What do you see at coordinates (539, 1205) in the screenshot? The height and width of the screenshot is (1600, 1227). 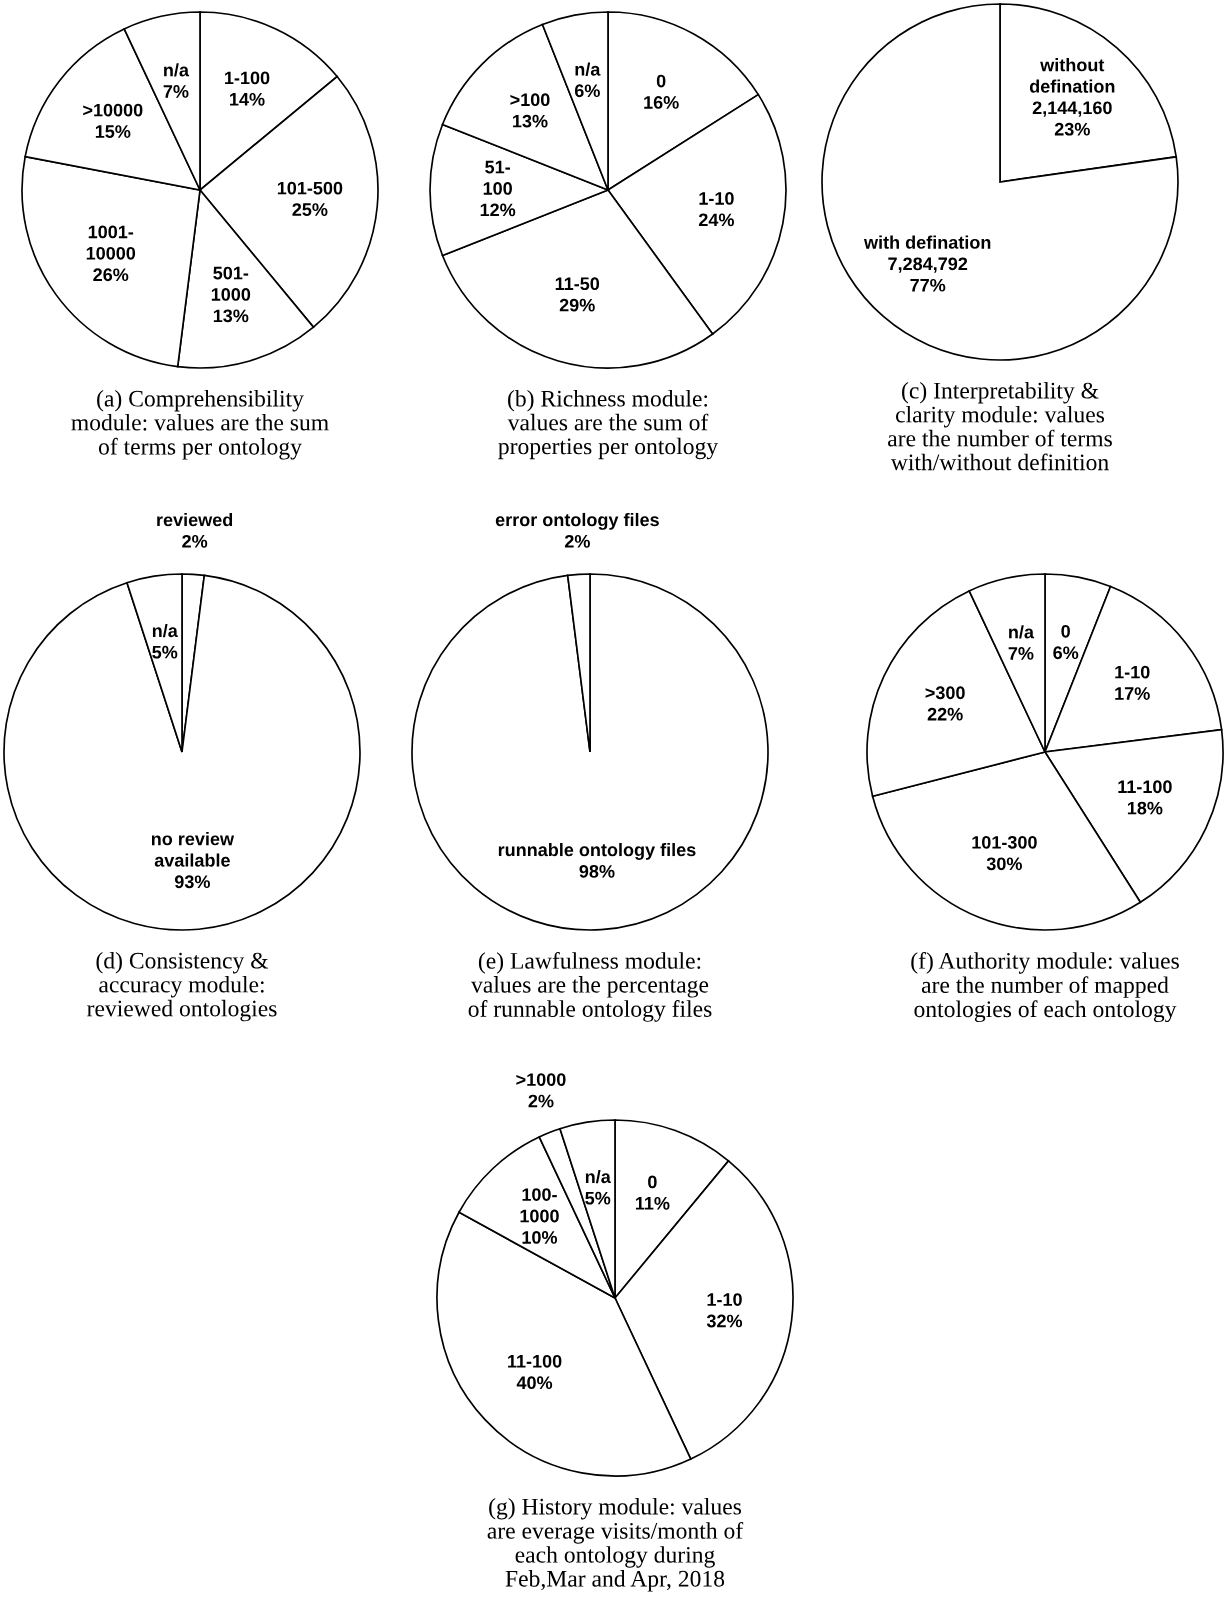 I see `slice-label: 100- 1000` at bounding box center [539, 1205].